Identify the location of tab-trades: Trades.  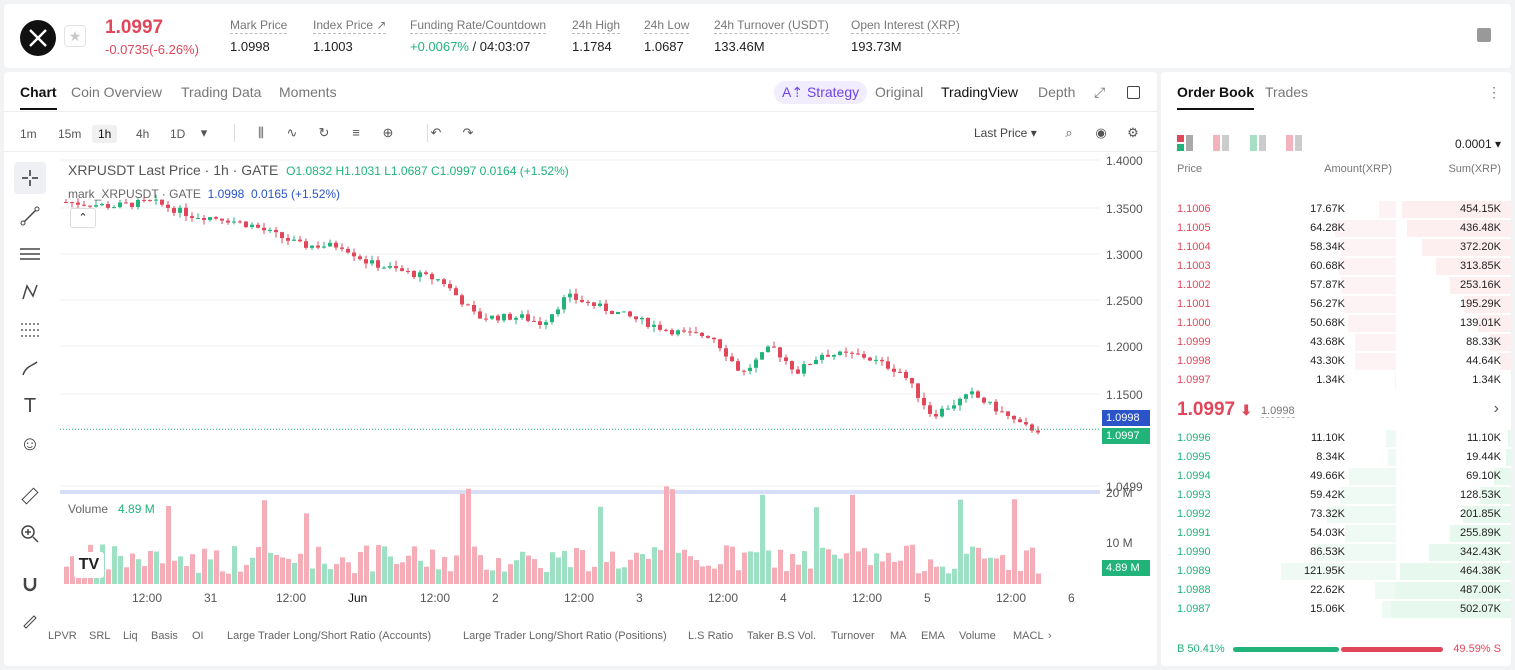
(1287, 92).